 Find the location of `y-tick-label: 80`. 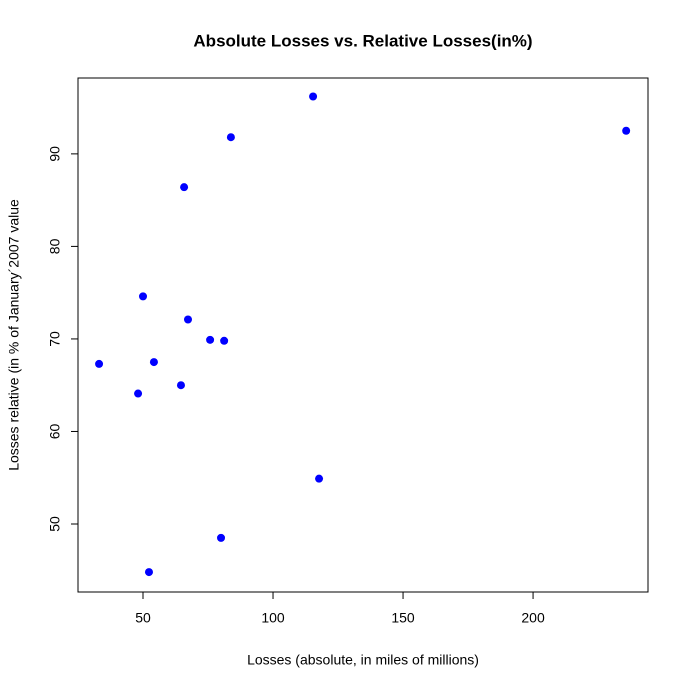

y-tick-label: 80 is located at coordinates (55, 246).